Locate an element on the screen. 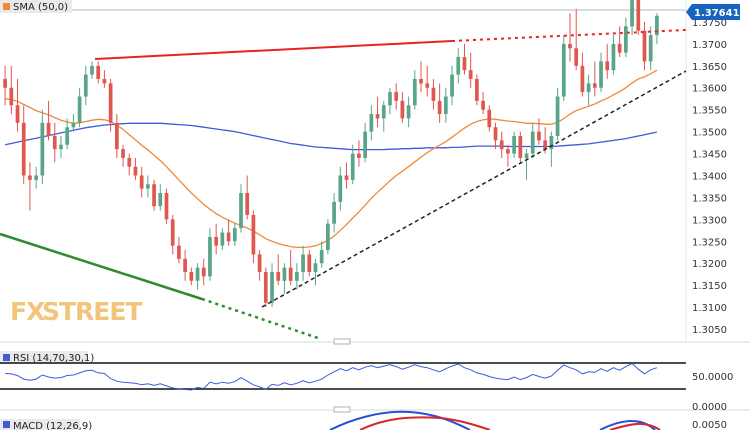 This screenshot has height=430, width=750. macd-line is located at coordinates (400, 420).